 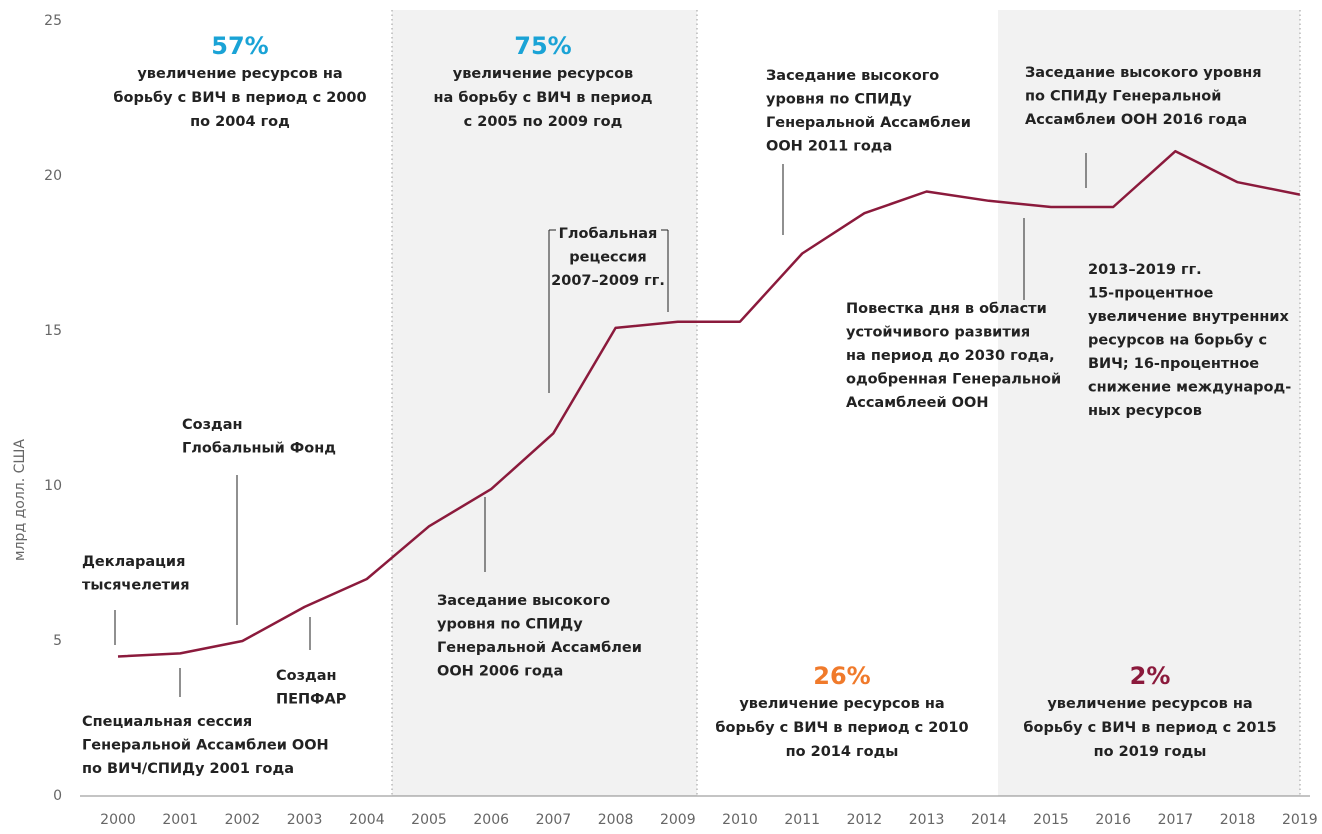 What do you see at coordinates (950, 356) in the screenshot?
I see `event-label: на период до 2030 года,` at bounding box center [950, 356].